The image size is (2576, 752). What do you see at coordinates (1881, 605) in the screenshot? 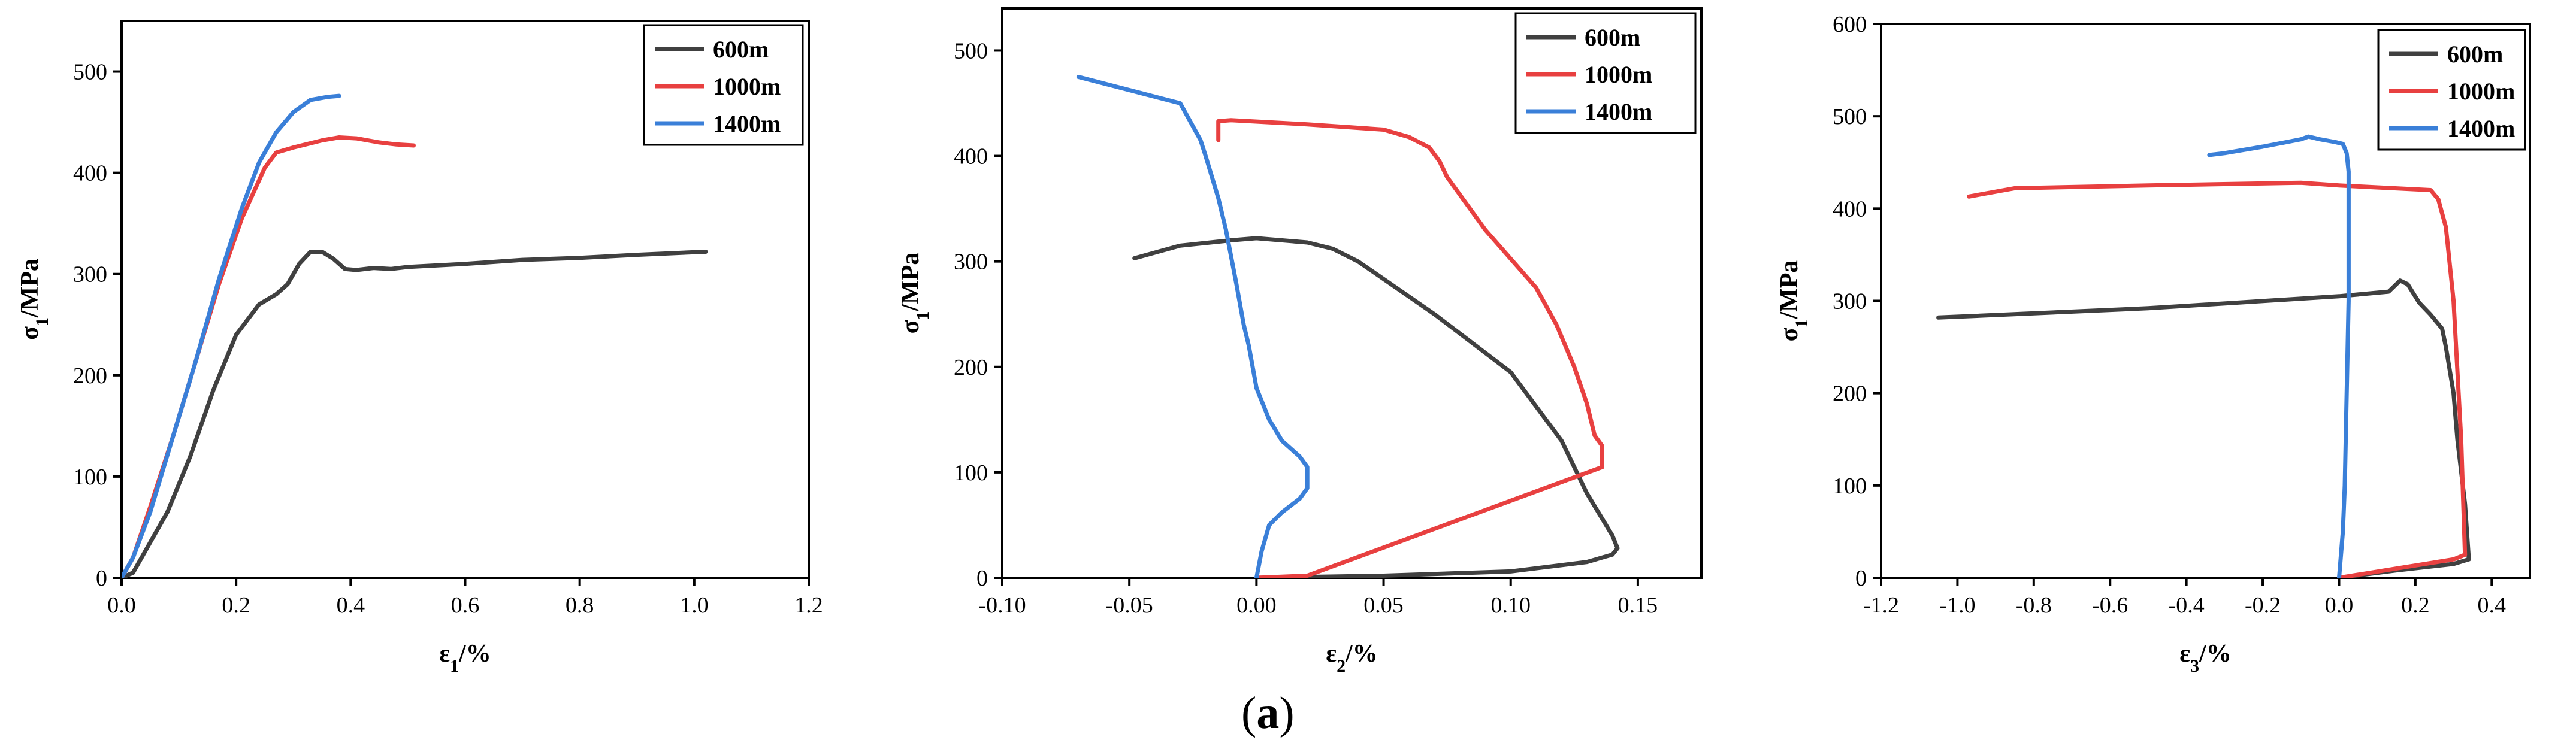
I see `x-tick-label: -1.2` at bounding box center [1881, 605].